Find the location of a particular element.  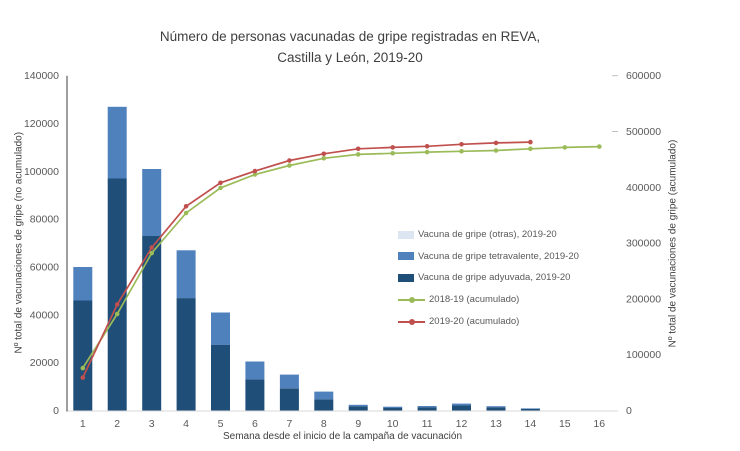

legend-item: Vacuna de gripe adyuvada, 2019-20 is located at coordinates (488, 278).